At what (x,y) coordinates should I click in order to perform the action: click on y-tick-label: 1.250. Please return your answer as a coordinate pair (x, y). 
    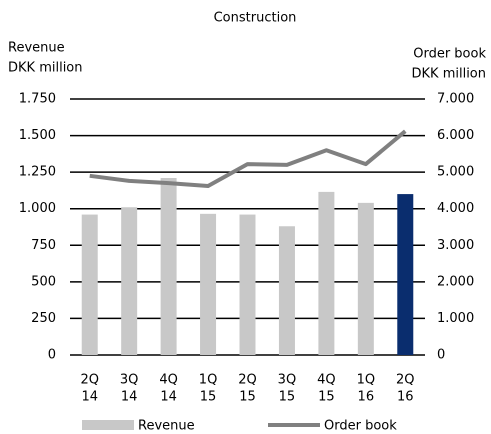
    Looking at the image, I should click on (37, 172).